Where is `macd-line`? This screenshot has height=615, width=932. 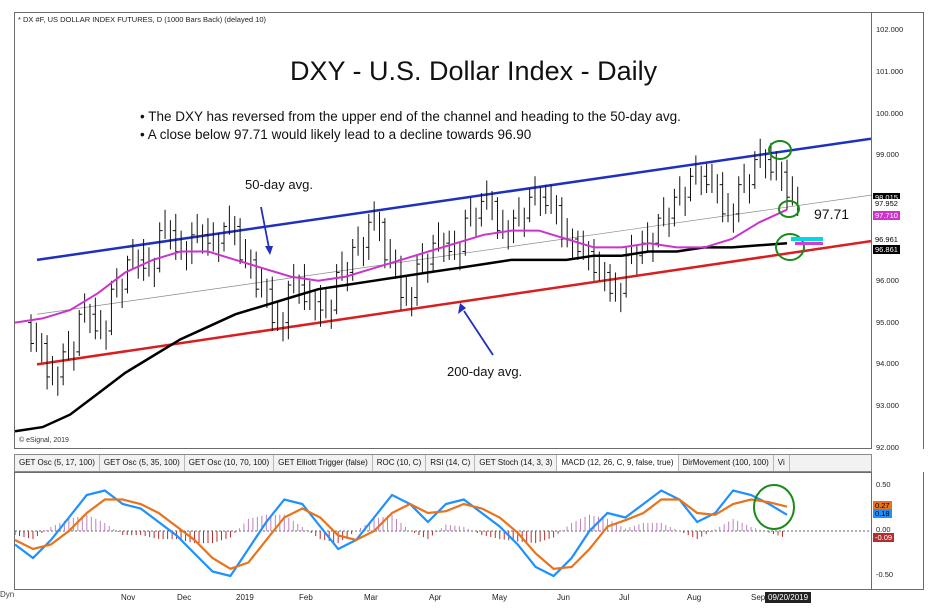
macd-line is located at coordinates (401, 533).